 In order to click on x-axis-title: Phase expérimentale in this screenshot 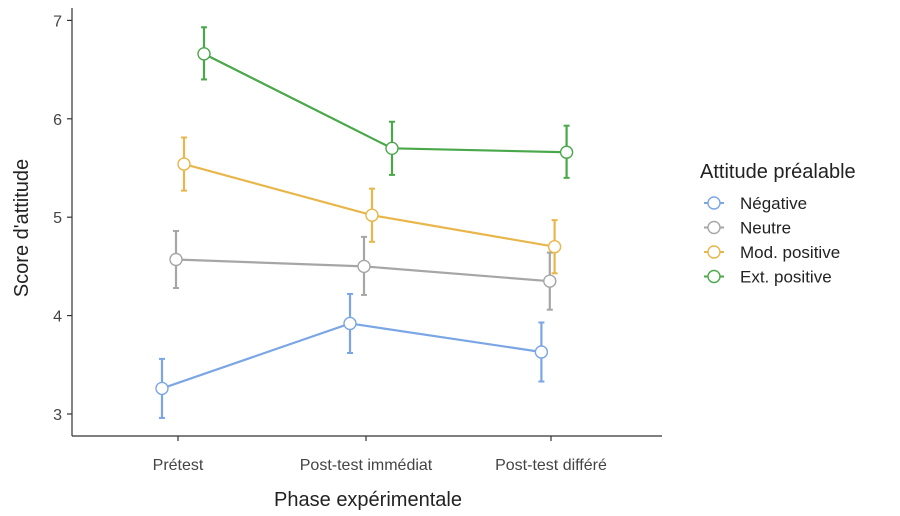, I will do `click(368, 500)`.